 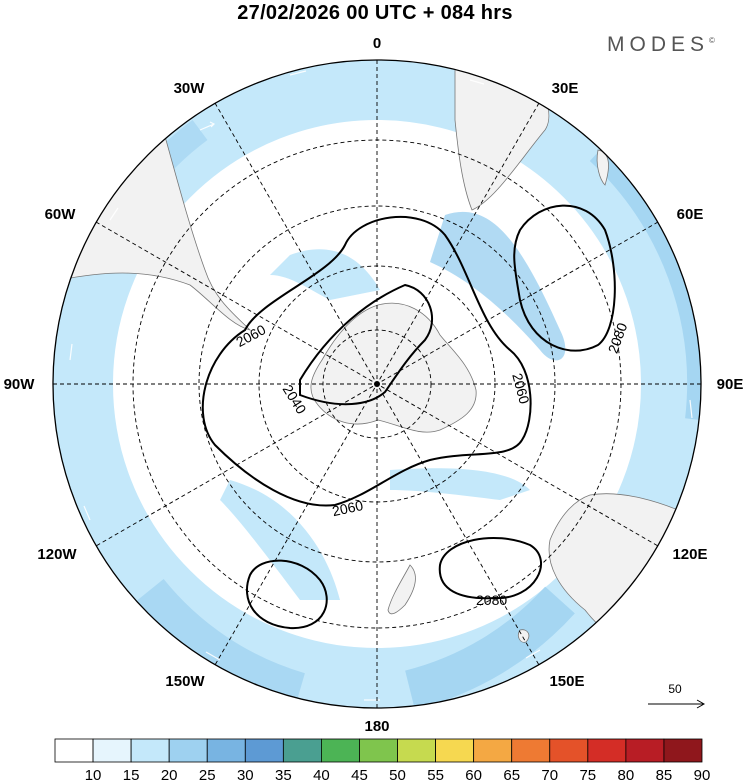 I want to click on vector-reference: 50, so click(x=677, y=695).